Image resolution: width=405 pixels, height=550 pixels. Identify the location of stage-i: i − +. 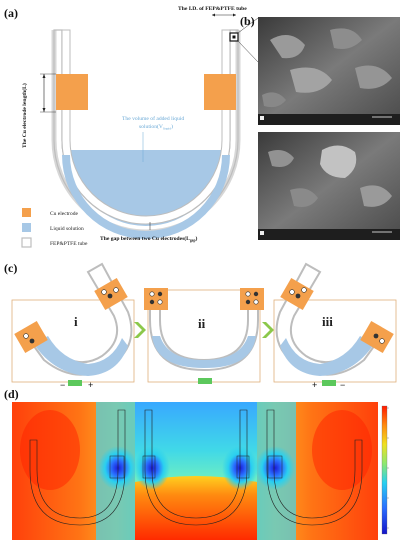
(73, 326).